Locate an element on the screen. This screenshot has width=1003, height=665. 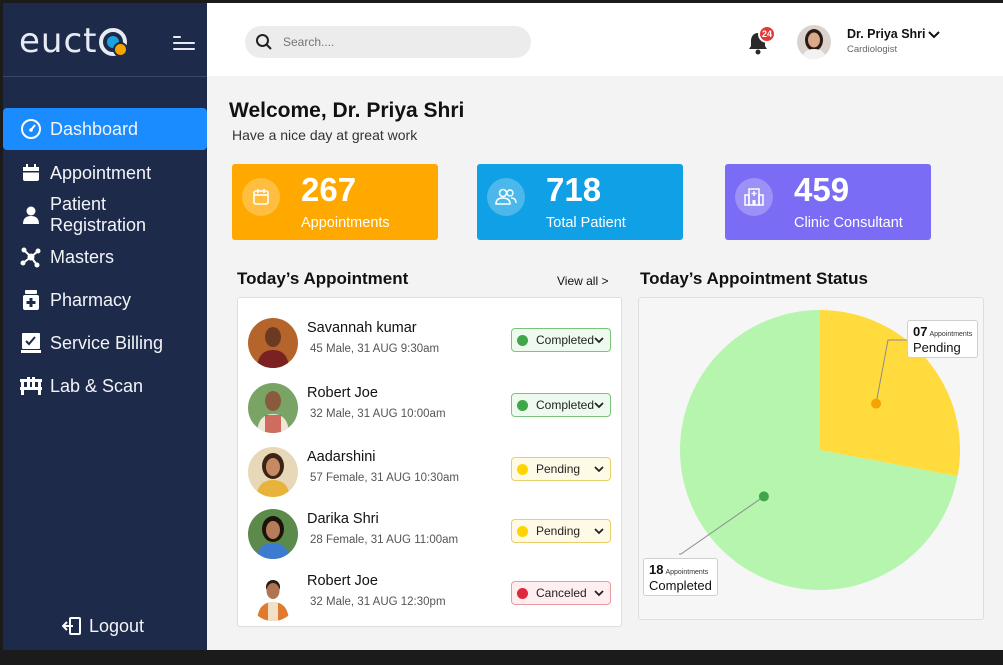
patient-meta: 45 Male, 31 AUG 9:30am is located at coordinates (375, 349).